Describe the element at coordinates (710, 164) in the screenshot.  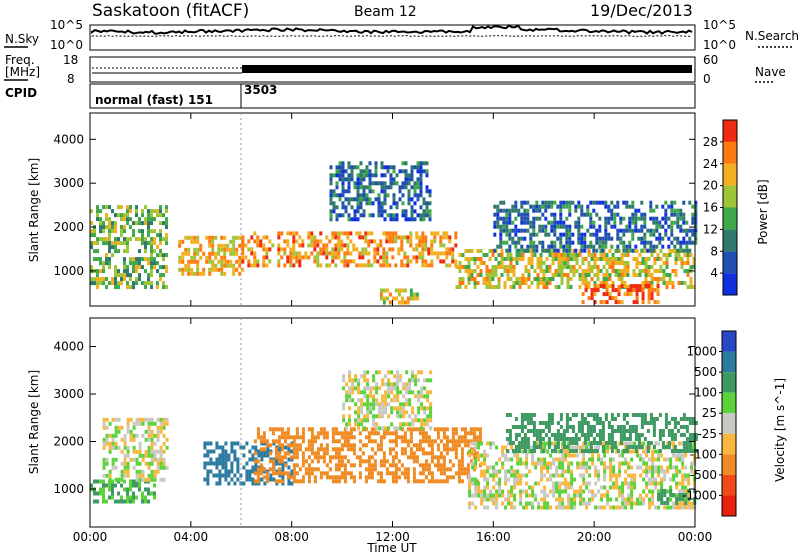
I see `power-colorbar-tick-label: 24` at that location.